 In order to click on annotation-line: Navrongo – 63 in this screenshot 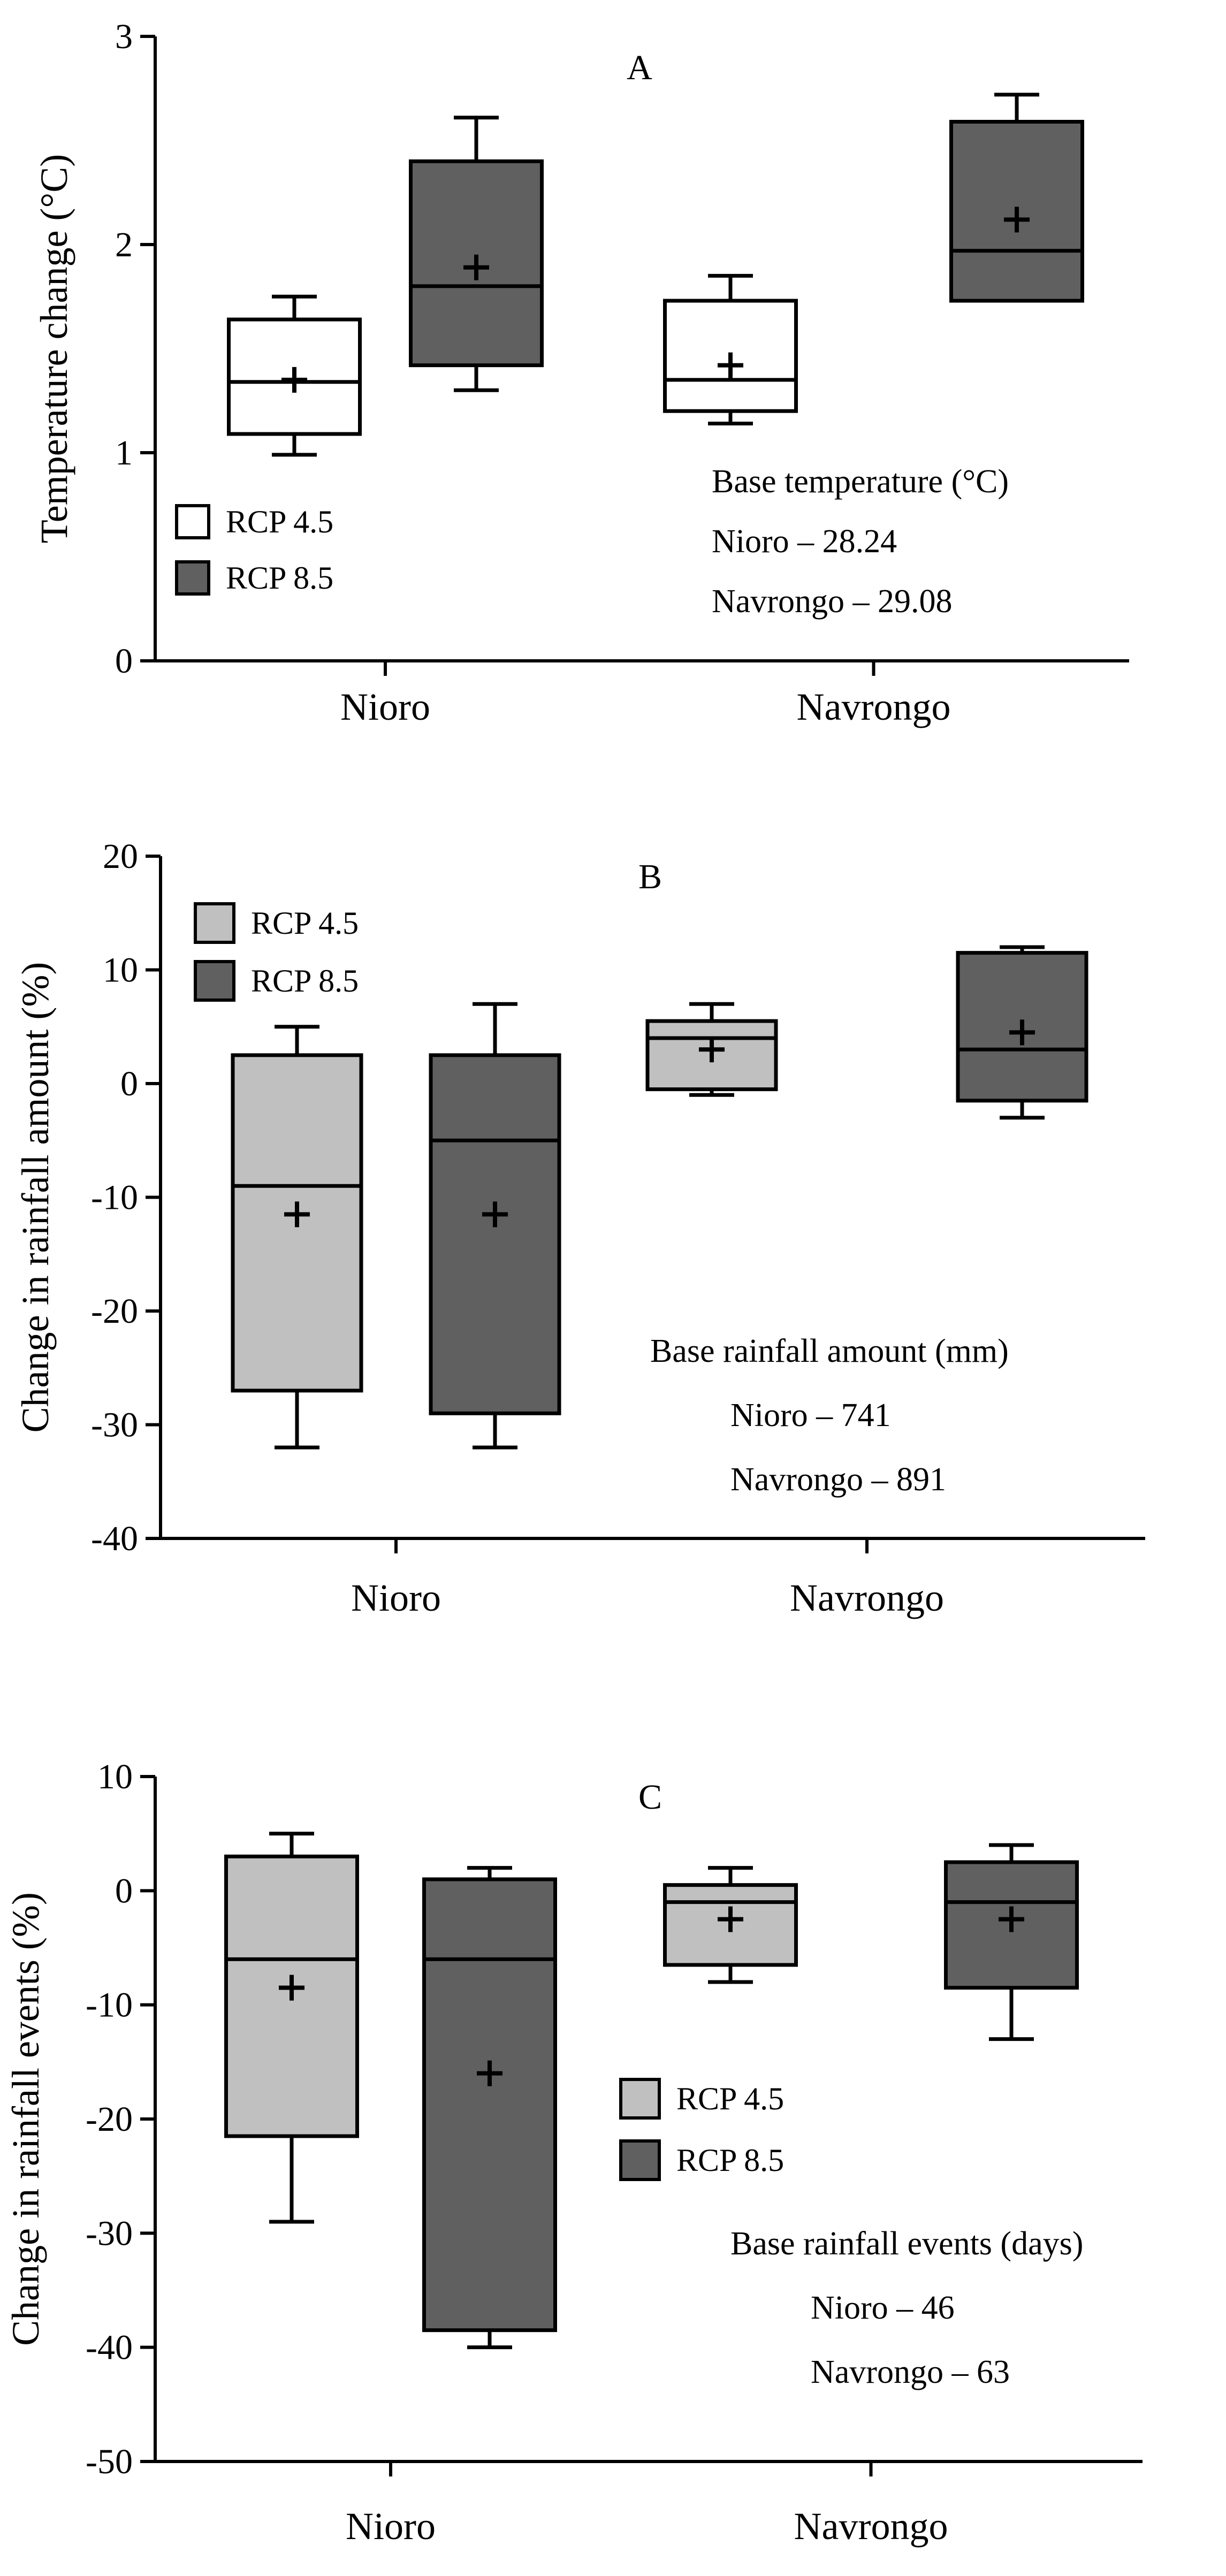, I will do `click(910, 2372)`.